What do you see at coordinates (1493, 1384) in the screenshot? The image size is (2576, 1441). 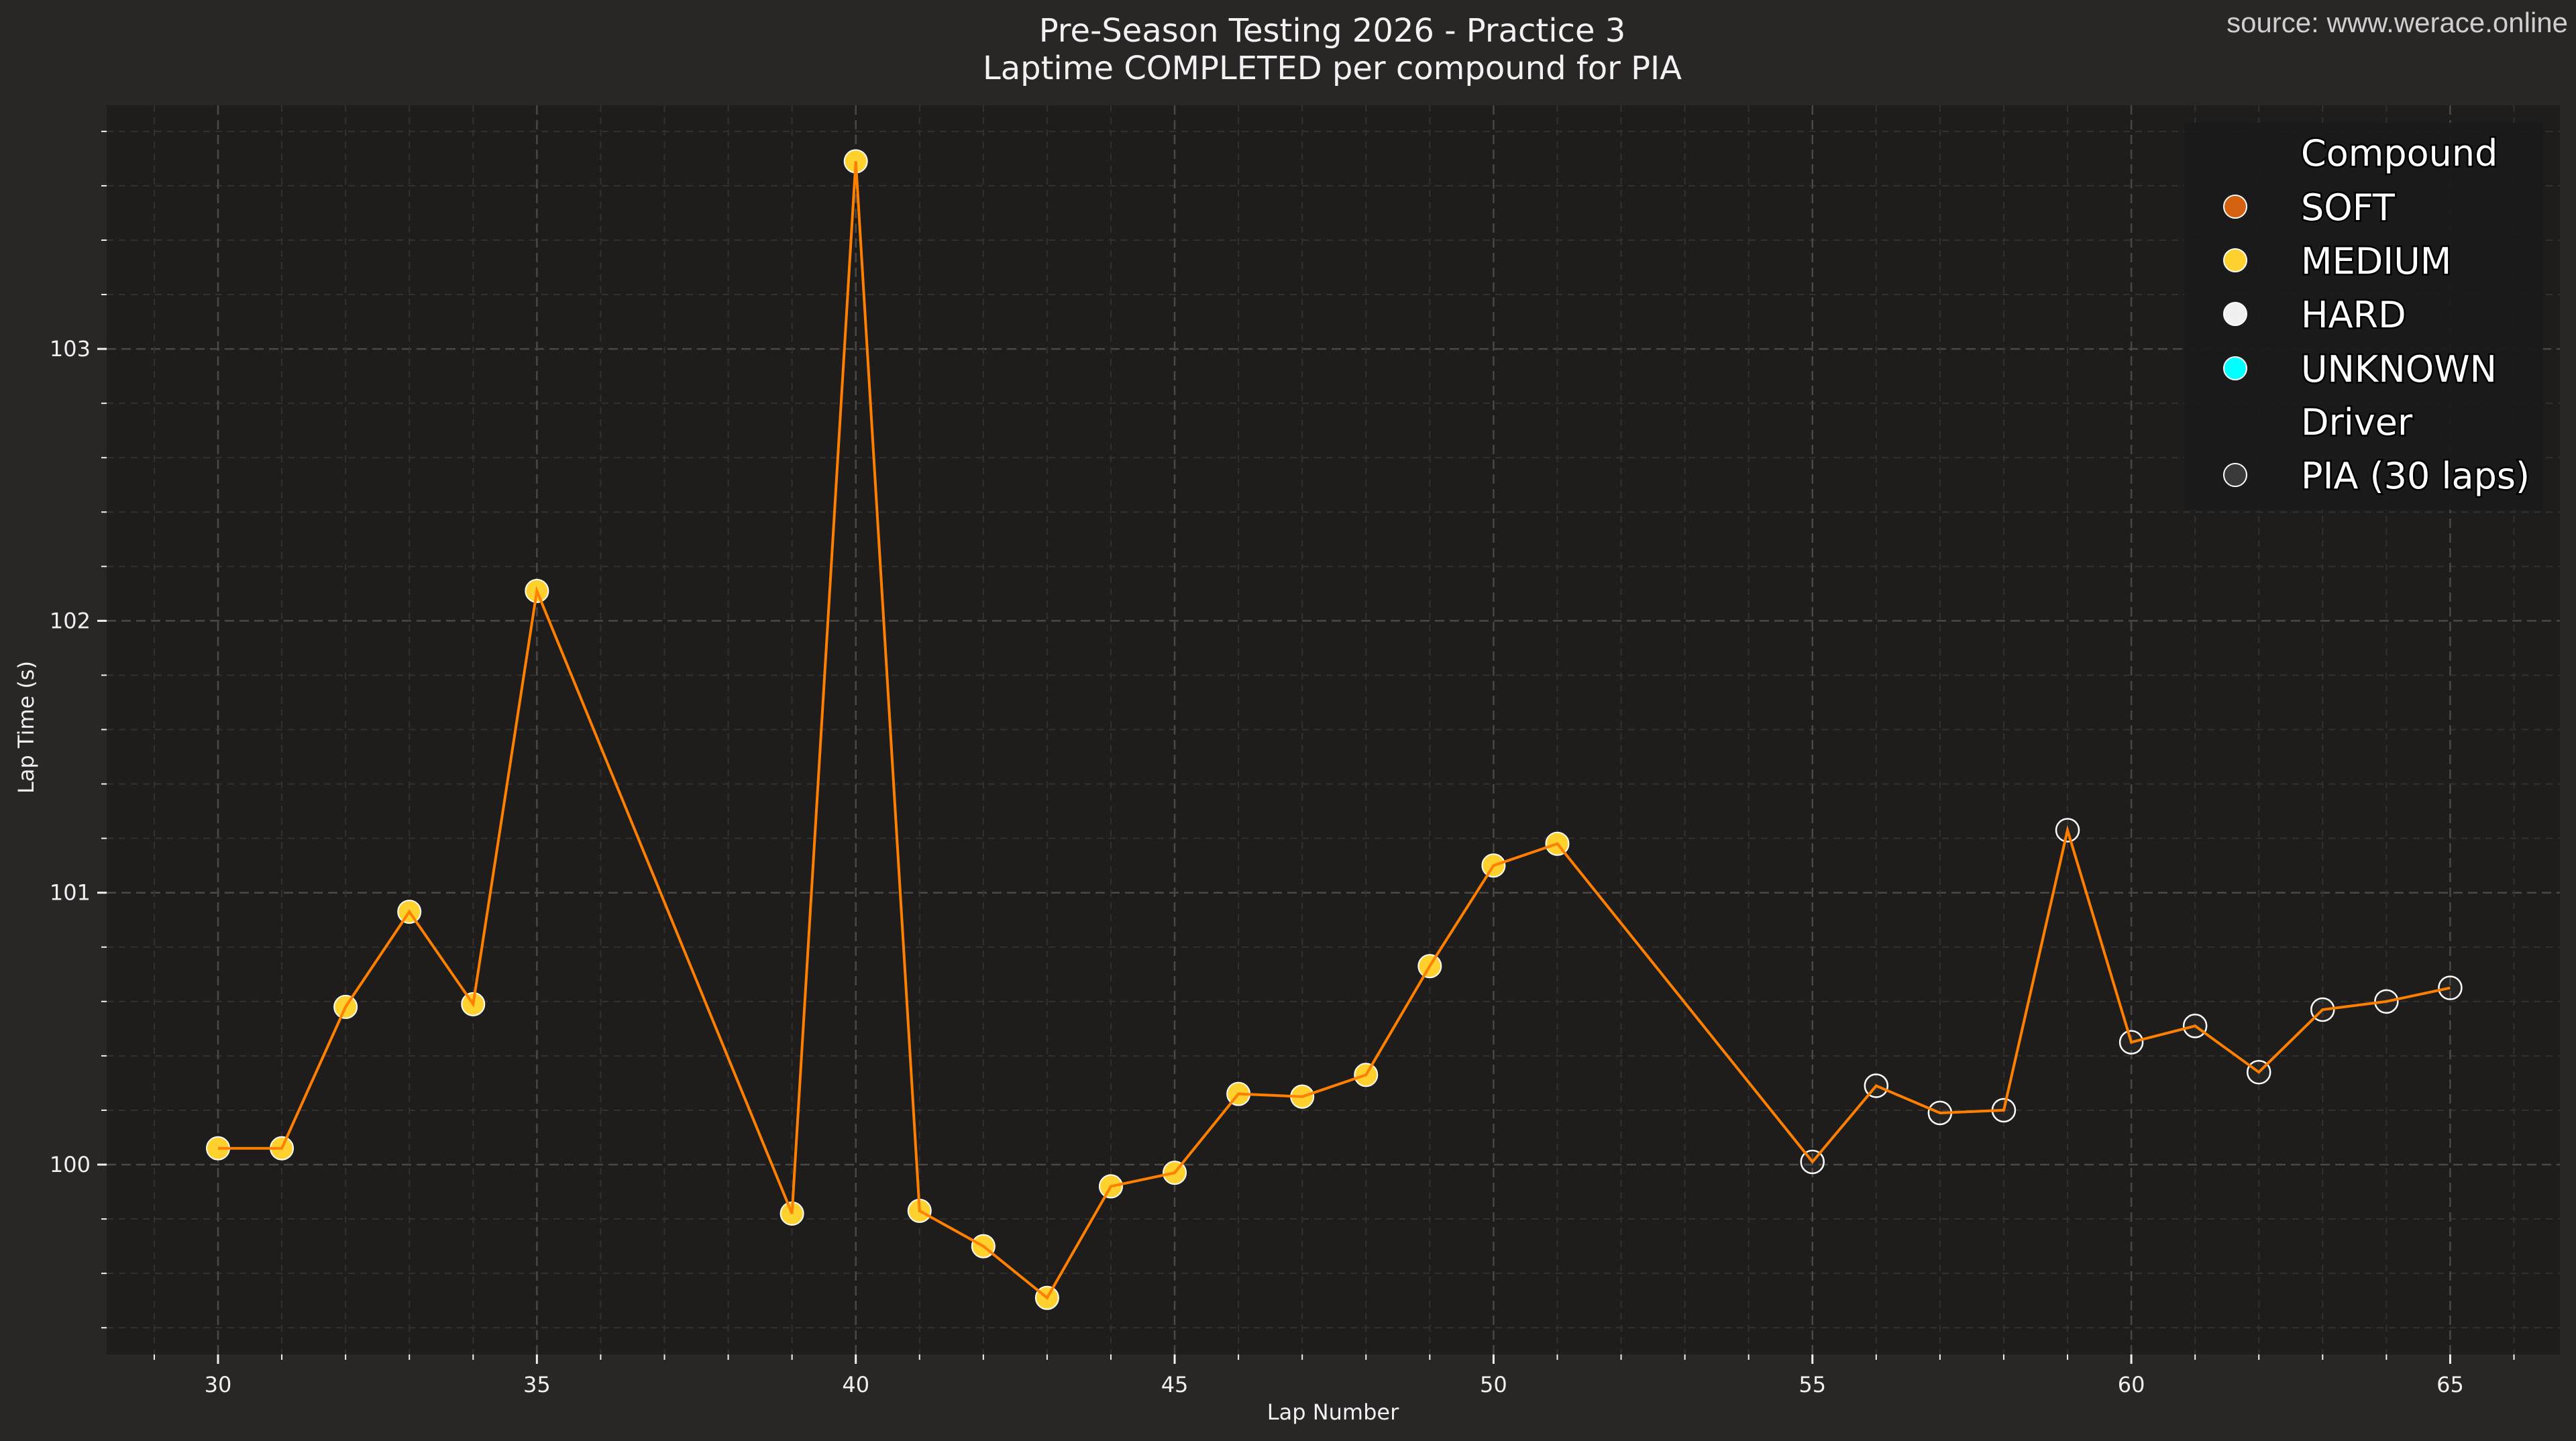 I see `x-tick-label: 50` at bounding box center [1493, 1384].